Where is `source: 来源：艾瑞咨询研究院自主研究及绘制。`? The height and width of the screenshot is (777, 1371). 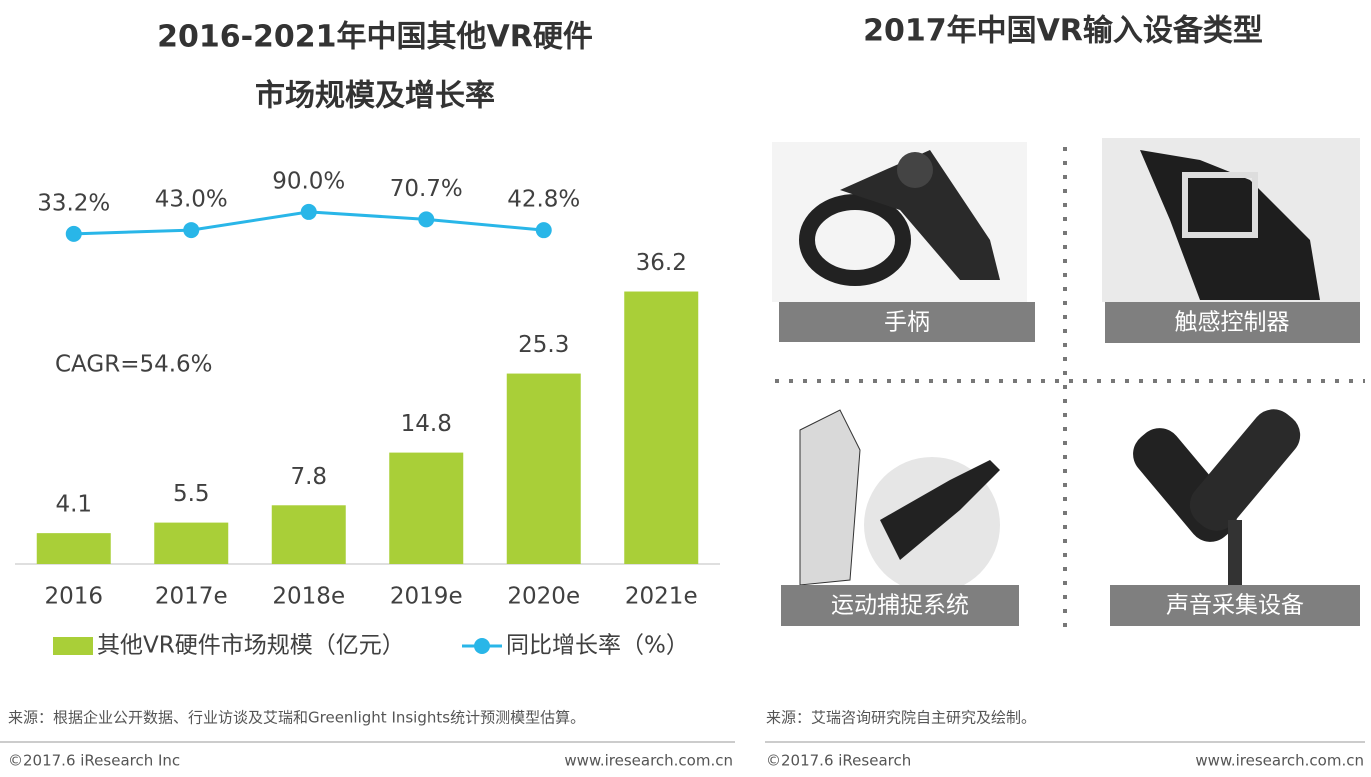
source: 来源：艾瑞咨询研究院自主研究及绘制。 is located at coordinates (901, 718).